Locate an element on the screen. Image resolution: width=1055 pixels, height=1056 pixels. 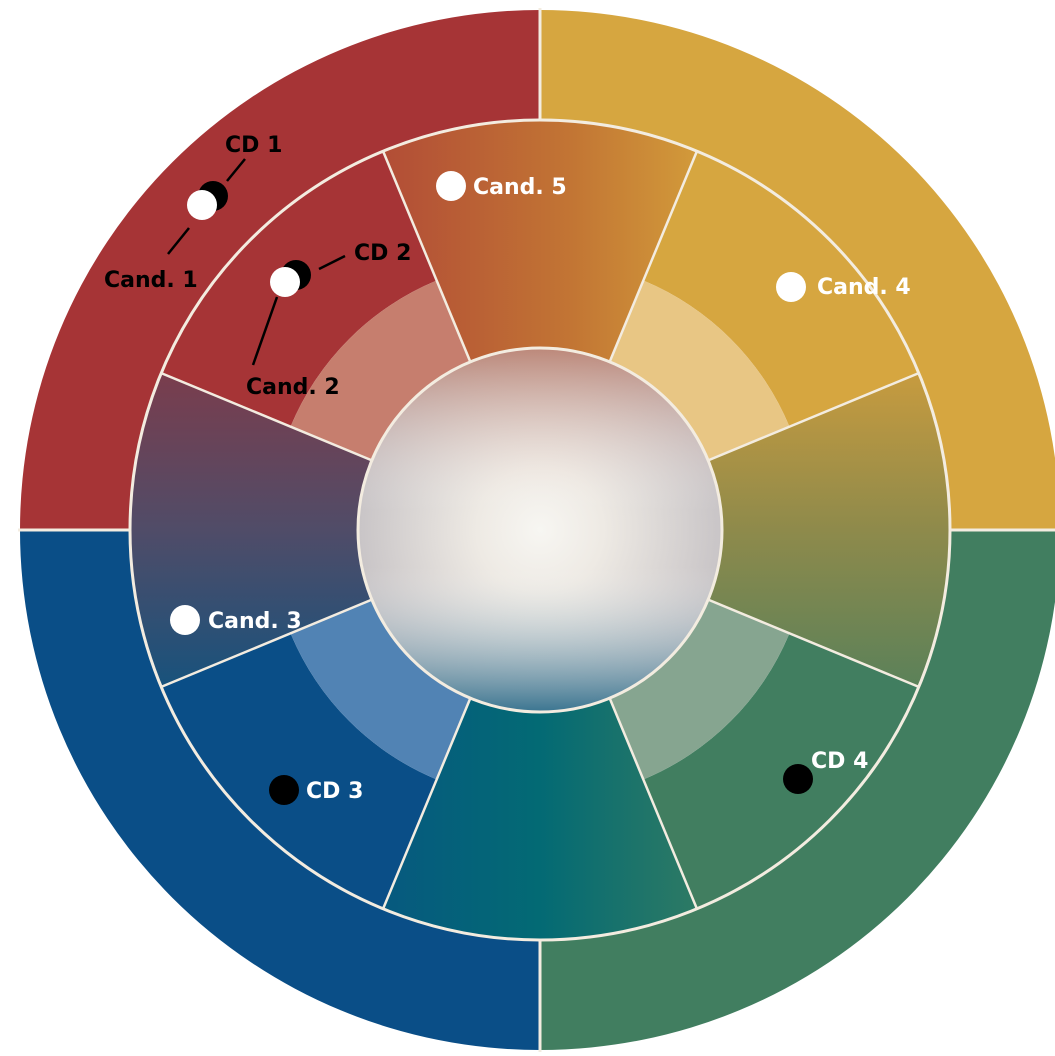
middle-wedge-olive is located at coordinates (829, 530).